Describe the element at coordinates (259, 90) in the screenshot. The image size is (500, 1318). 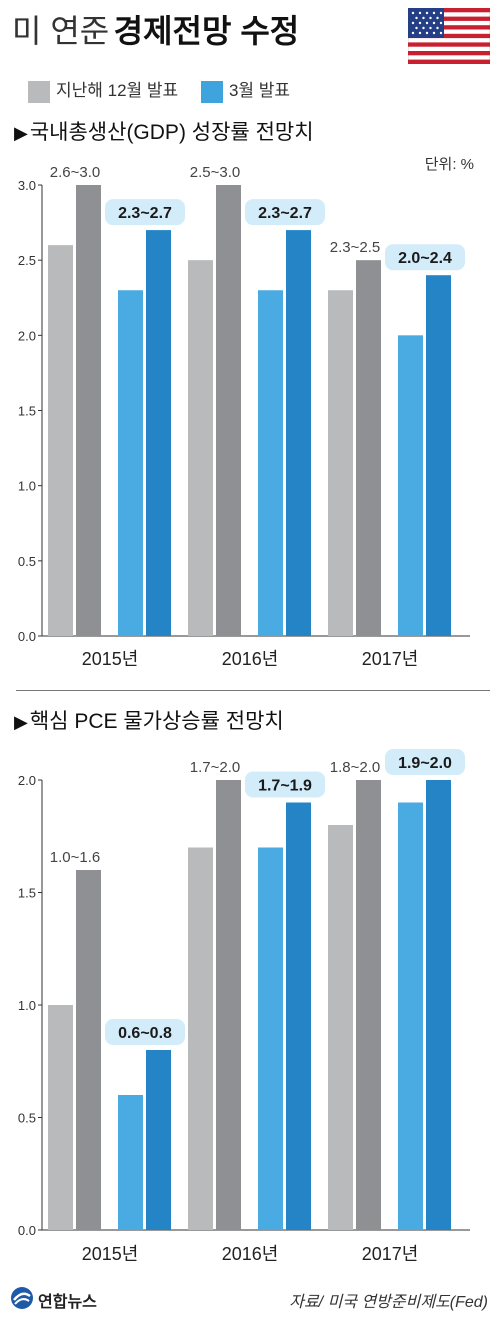
I see `legend-label-march: 3월 발표` at that location.